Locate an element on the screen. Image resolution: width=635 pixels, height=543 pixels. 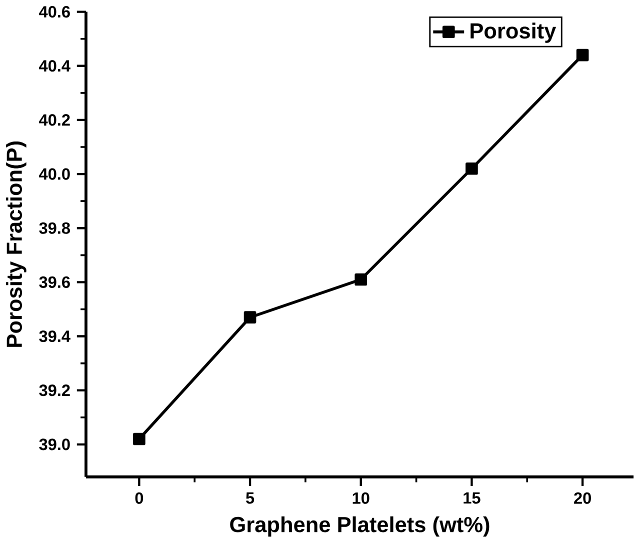
y-tick-label: 39.2 is located at coordinates (54, 390).